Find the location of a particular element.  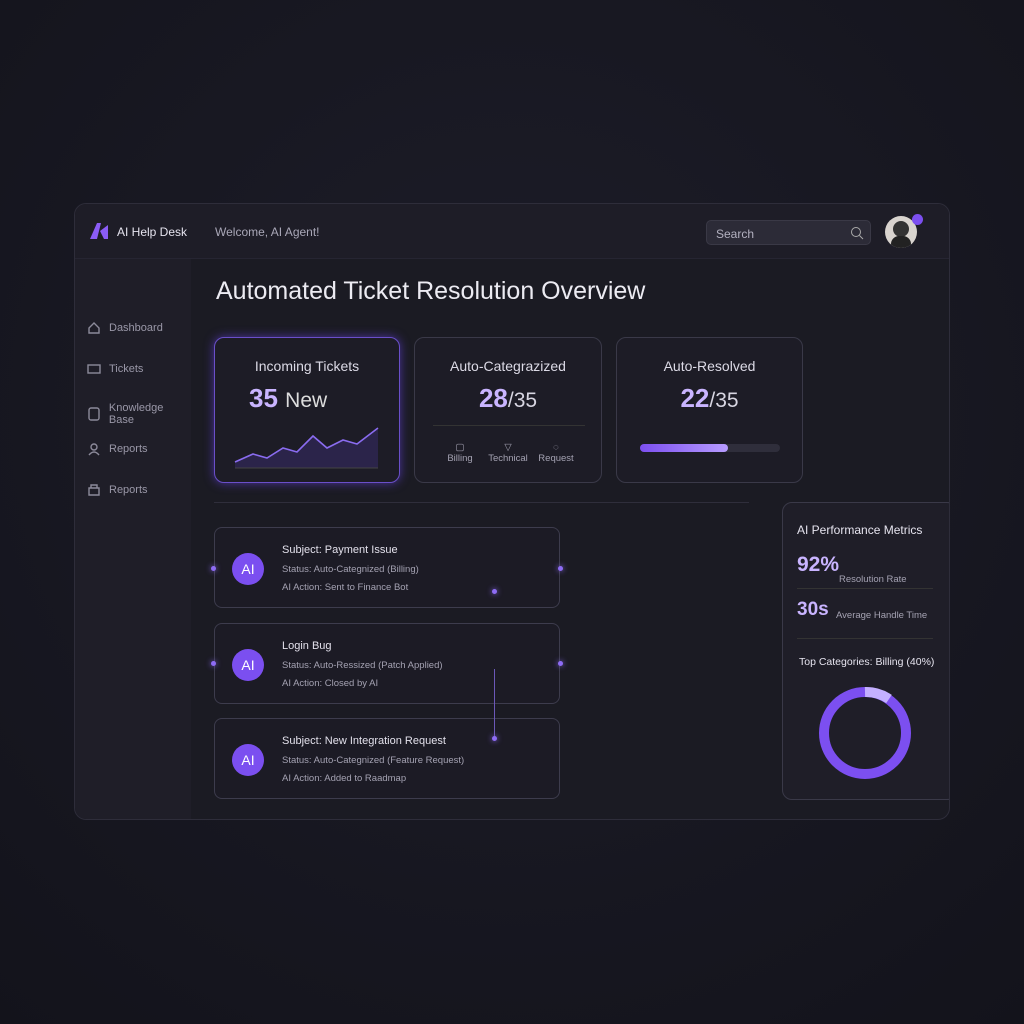

brand: AI Help Desk is located at coordinates (152, 232).